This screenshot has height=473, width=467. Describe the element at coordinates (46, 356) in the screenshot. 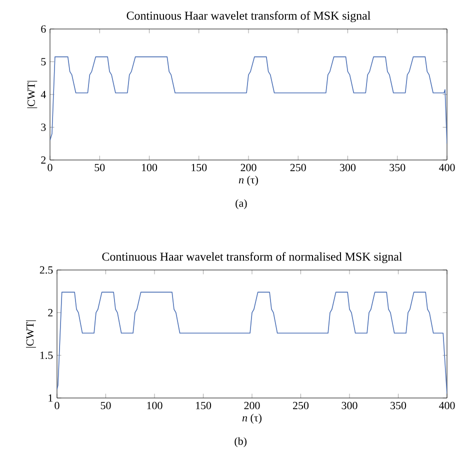

I see `y-tick-label: 1.5` at that location.